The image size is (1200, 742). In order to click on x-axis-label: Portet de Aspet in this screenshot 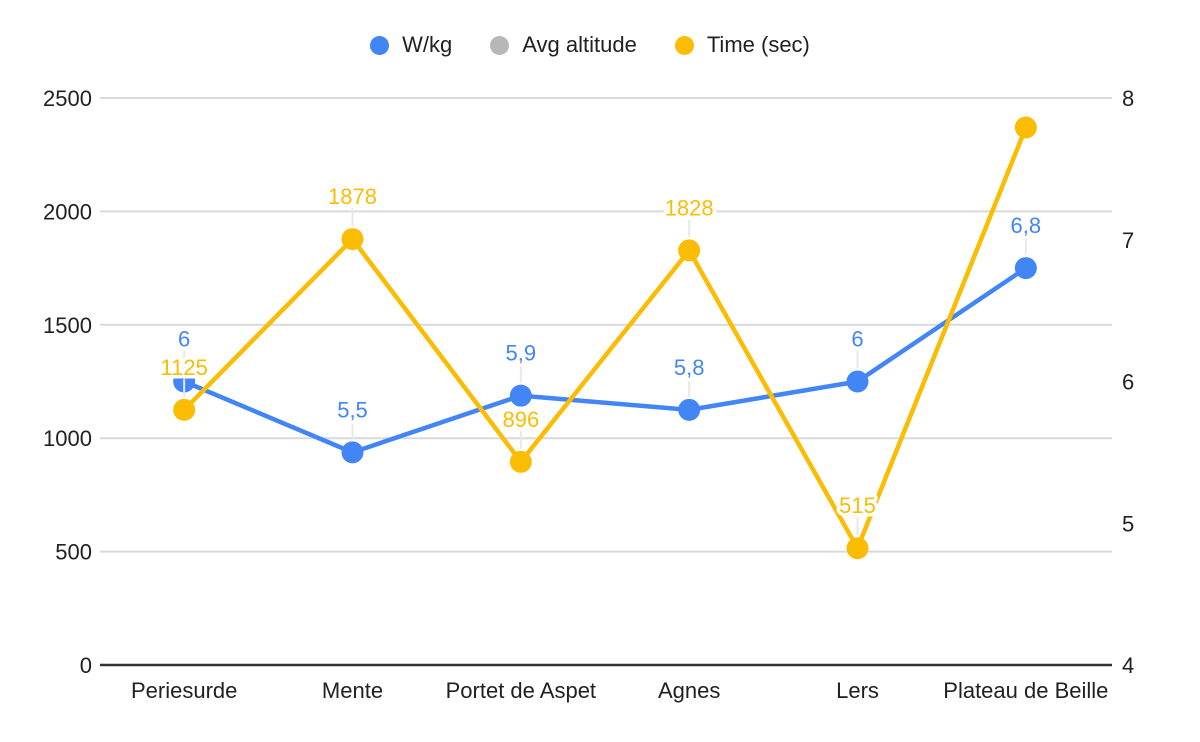, I will do `click(521, 690)`.